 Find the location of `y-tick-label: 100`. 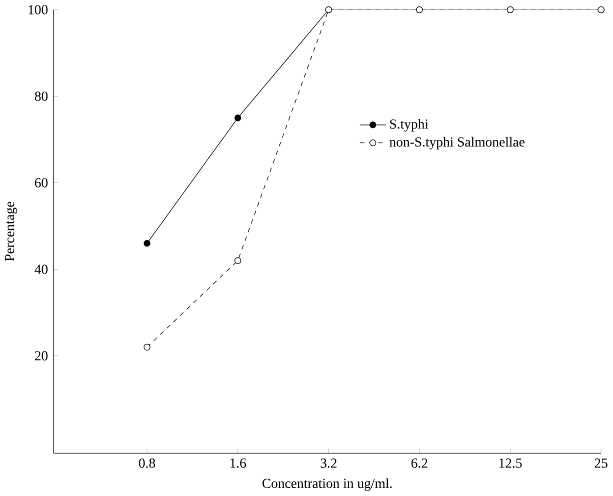

y-tick-label: 100 is located at coordinates (38, 9).